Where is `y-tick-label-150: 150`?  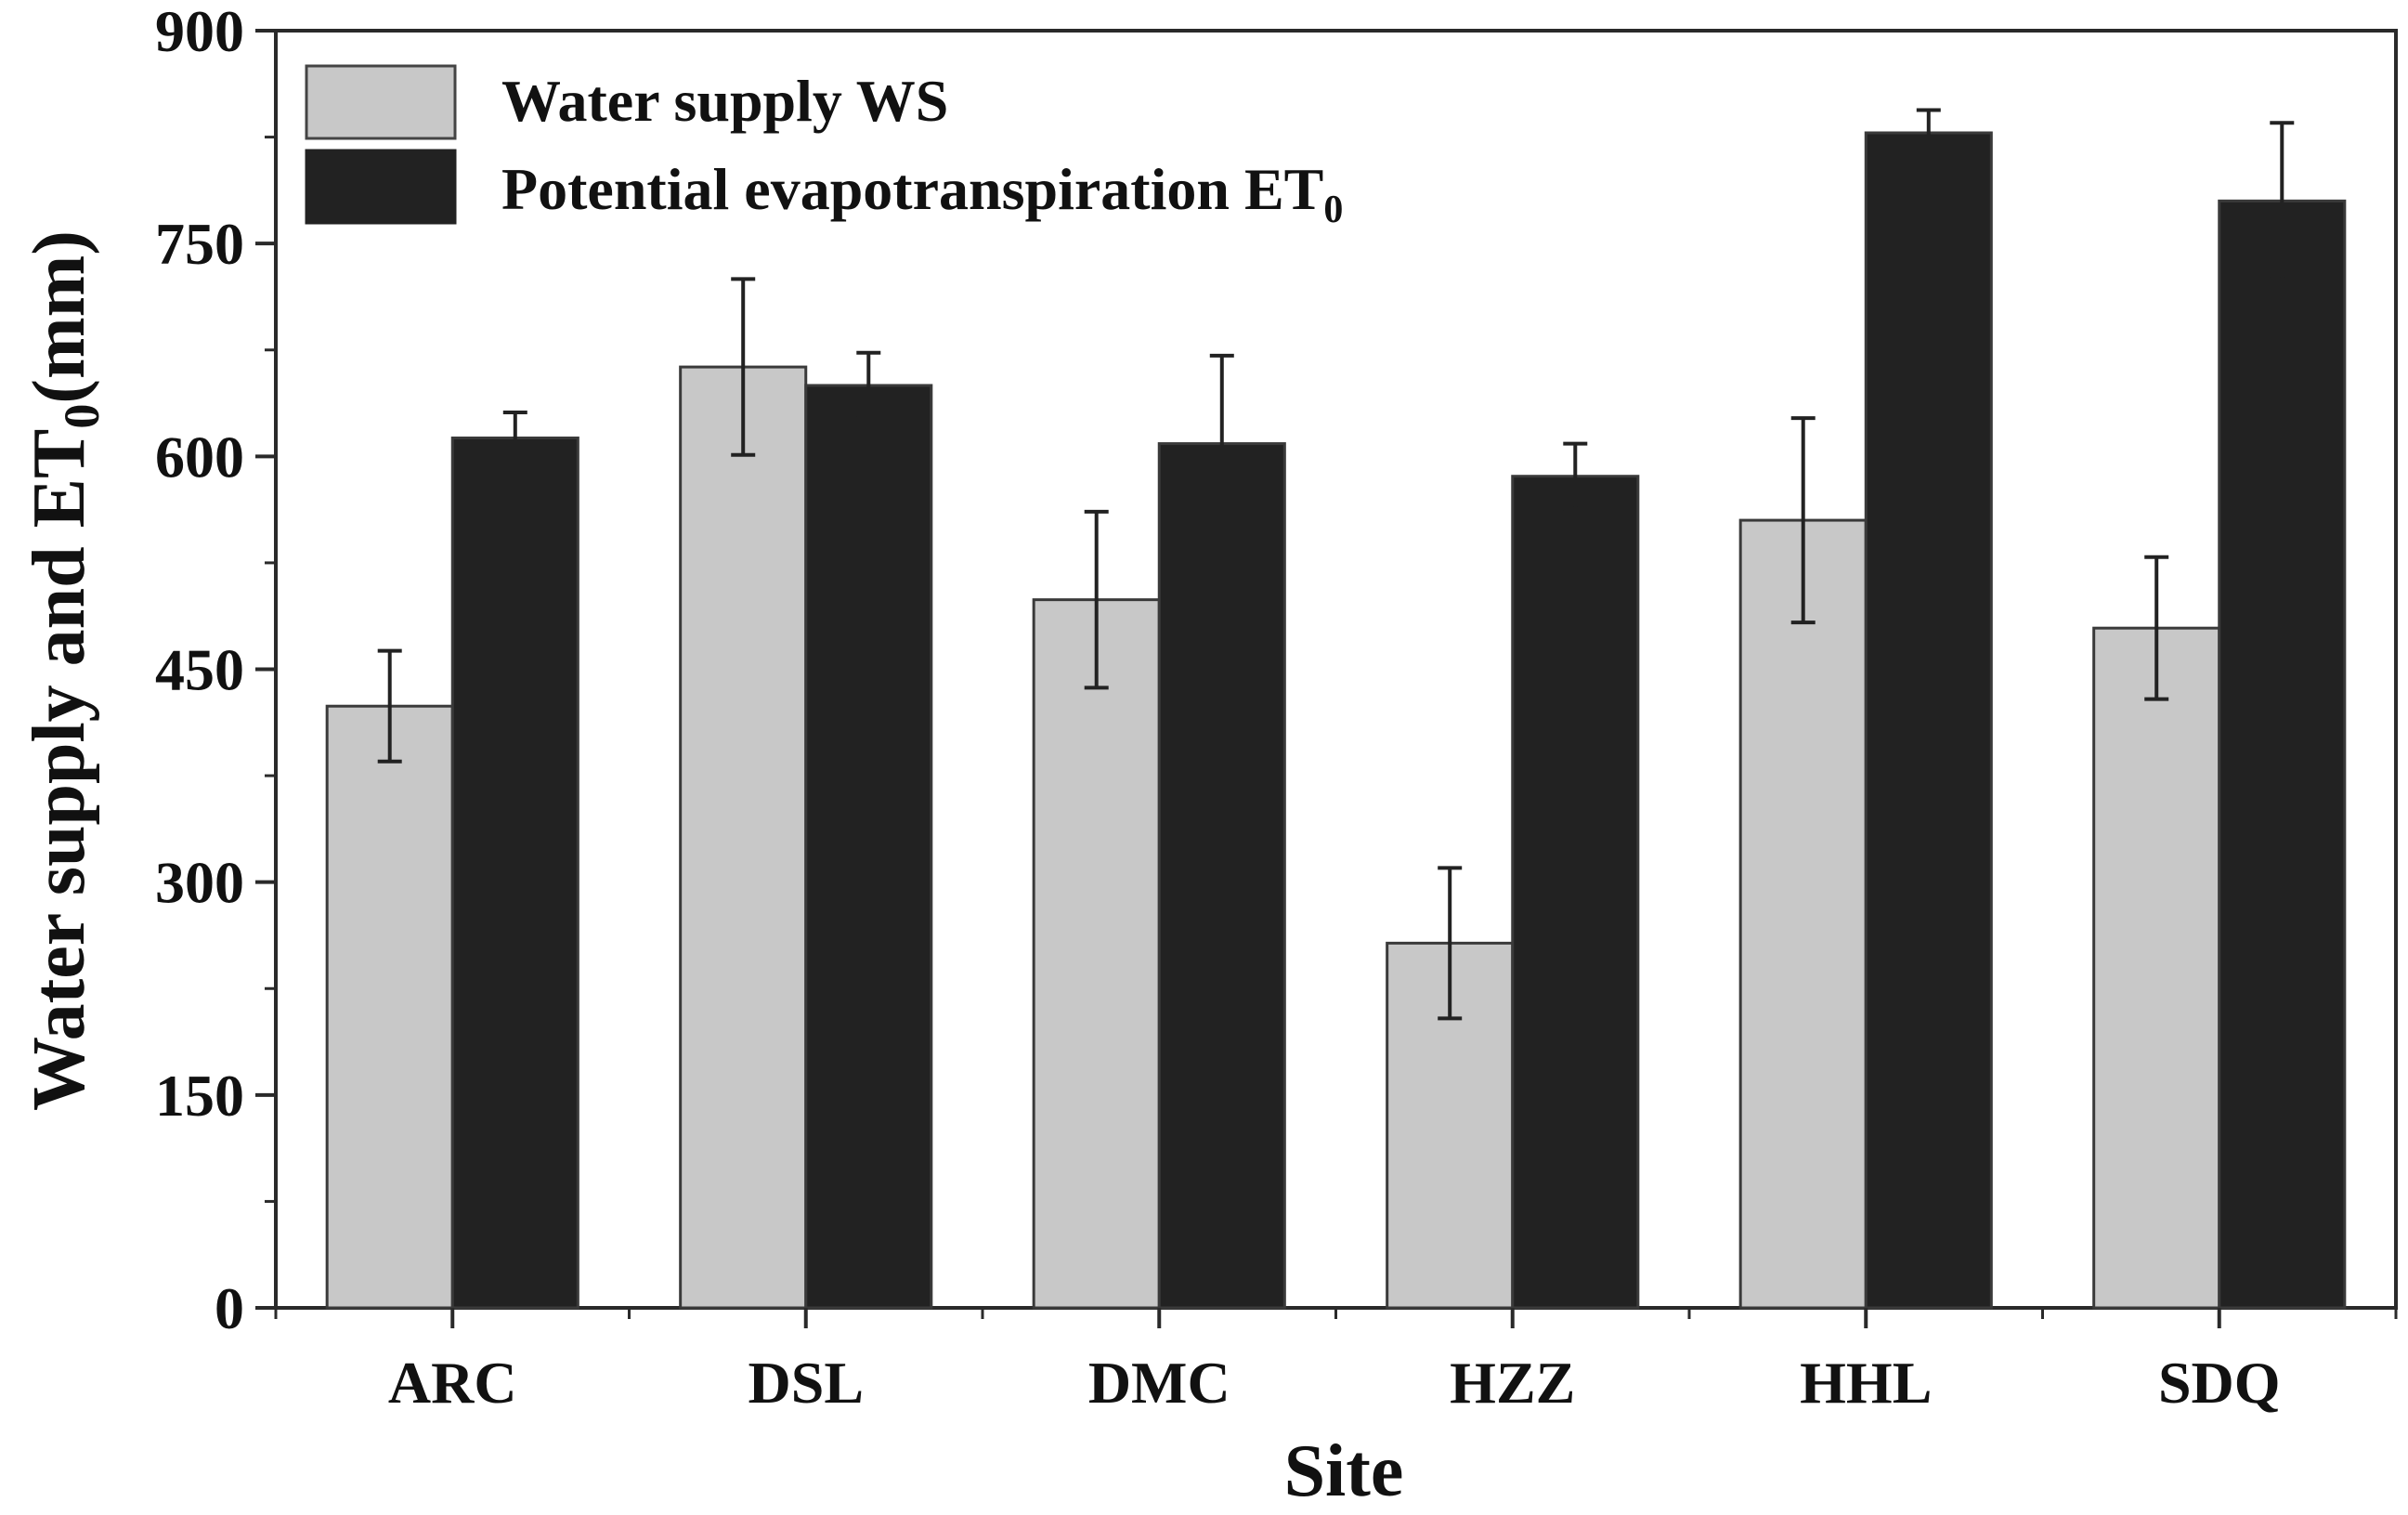 y-tick-label-150: 150 is located at coordinates (200, 1096).